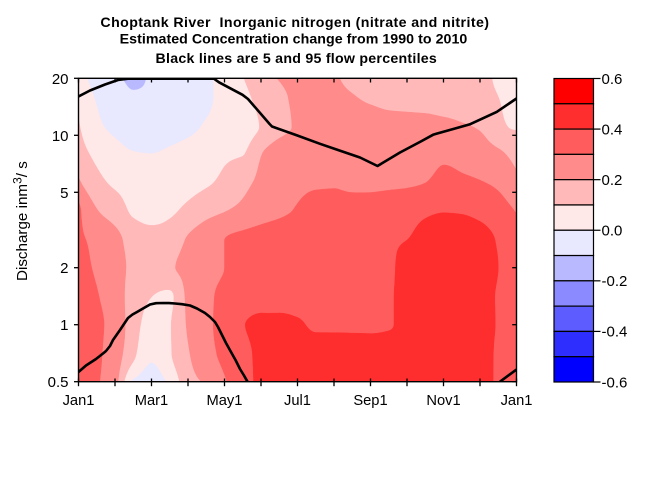 The image size is (672, 480). What do you see at coordinates (64, 193) in the screenshot?
I see `svg-text: 5` at bounding box center [64, 193].